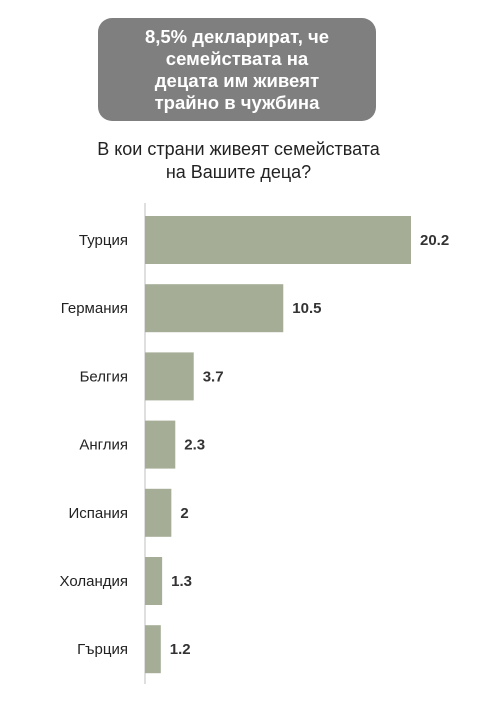 This screenshot has height=709, width=477. Describe the element at coordinates (184, 513) in the screenshot. I see `value-label-4: 2` at that location.